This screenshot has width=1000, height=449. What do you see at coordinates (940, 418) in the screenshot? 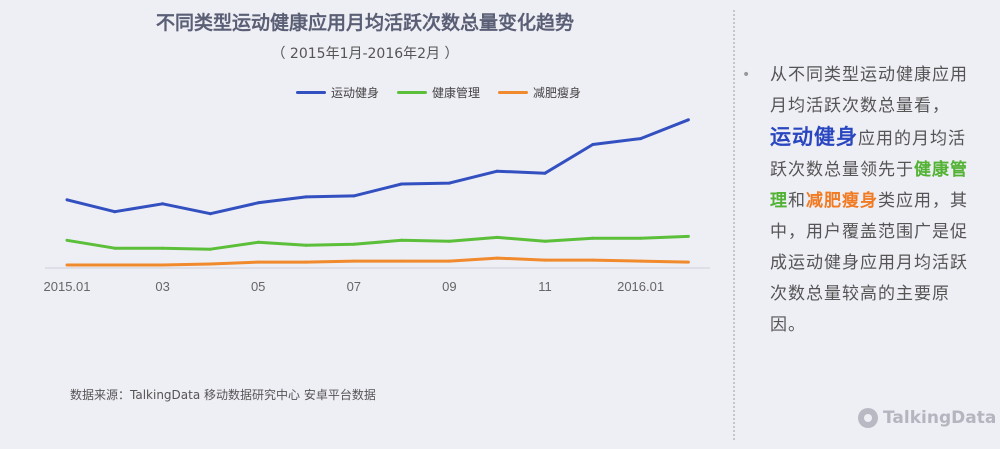
I see `logo-text: TalkingData` at bounding box center [940, 418].